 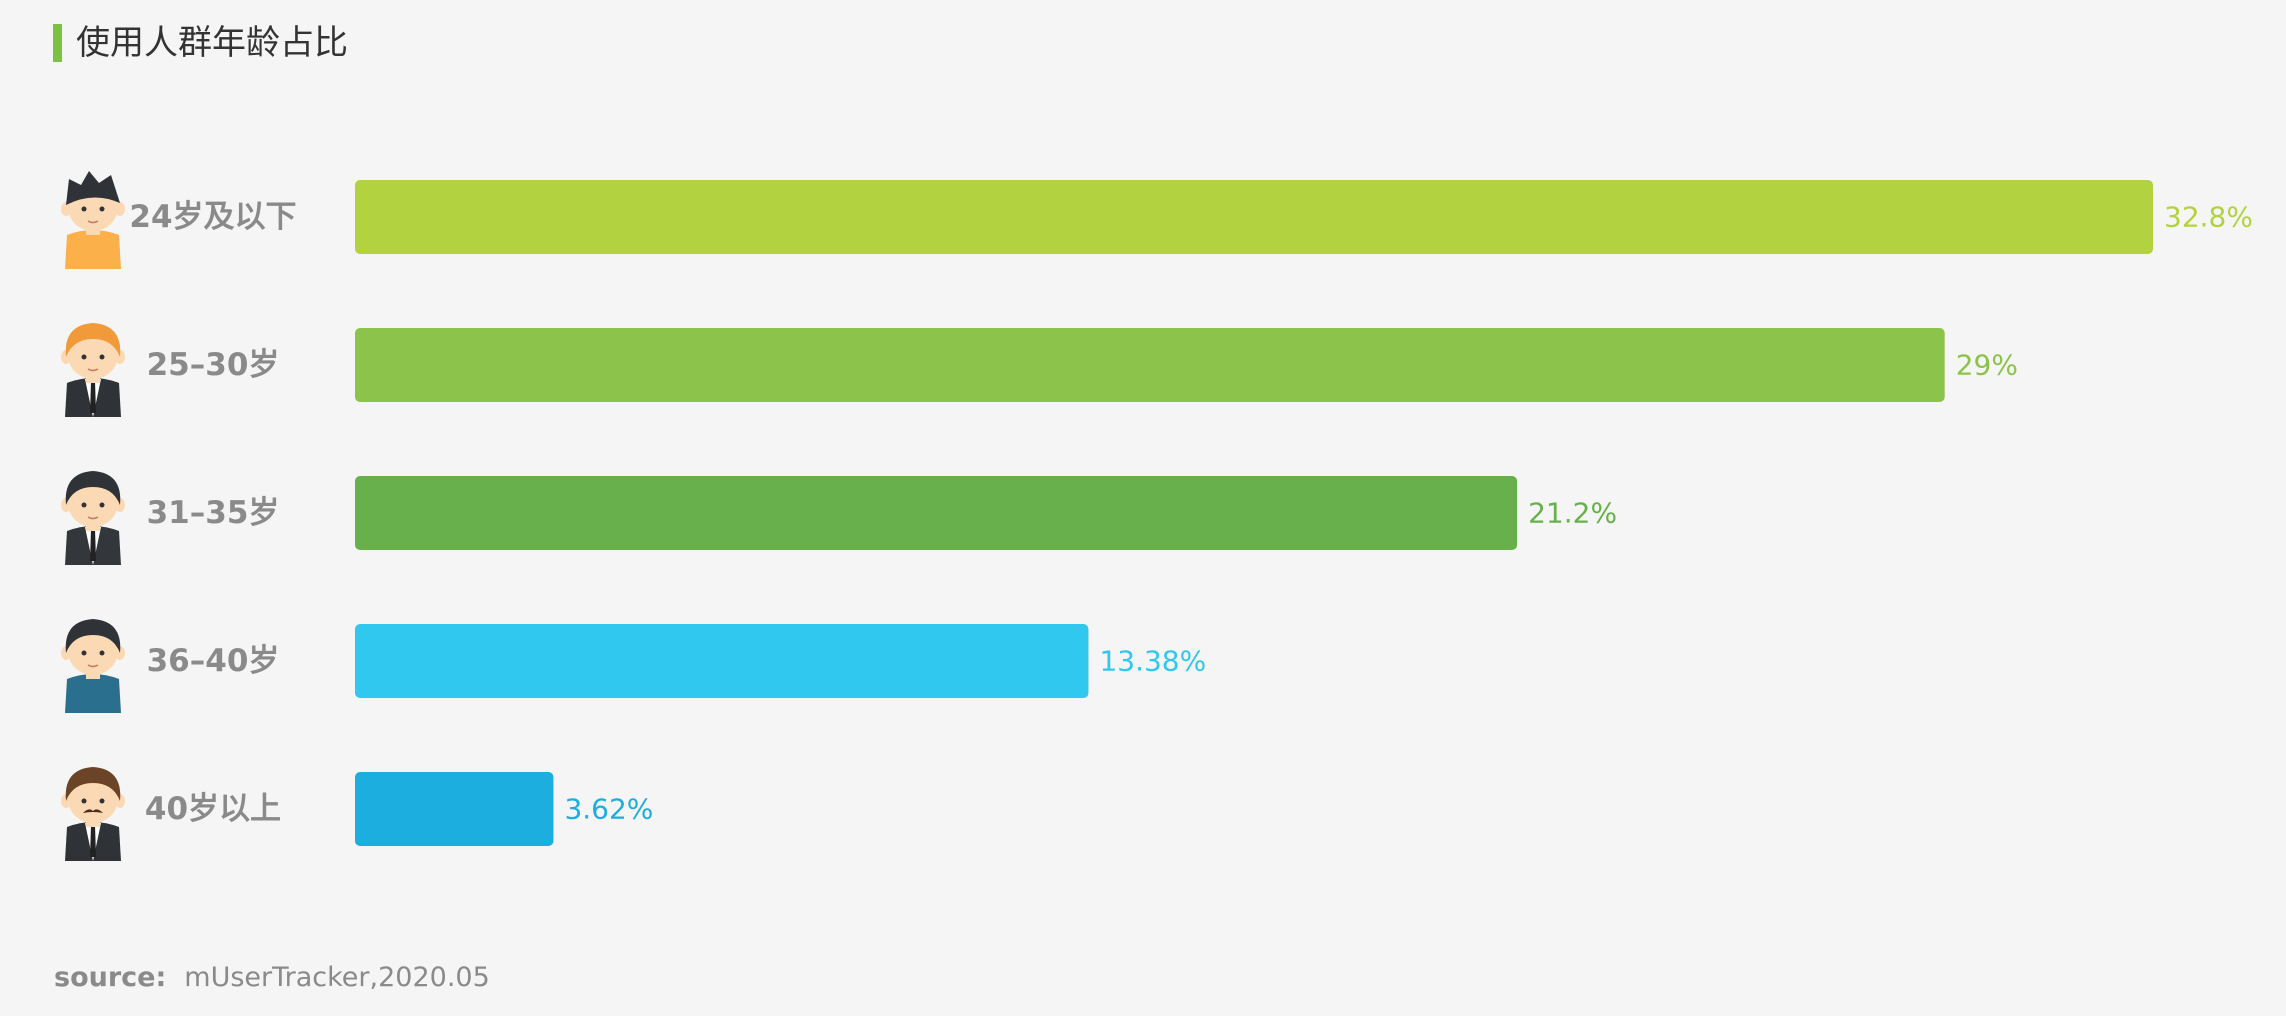 I want to click on bar-value-label: 3.62%, so click(x=608, y=809).